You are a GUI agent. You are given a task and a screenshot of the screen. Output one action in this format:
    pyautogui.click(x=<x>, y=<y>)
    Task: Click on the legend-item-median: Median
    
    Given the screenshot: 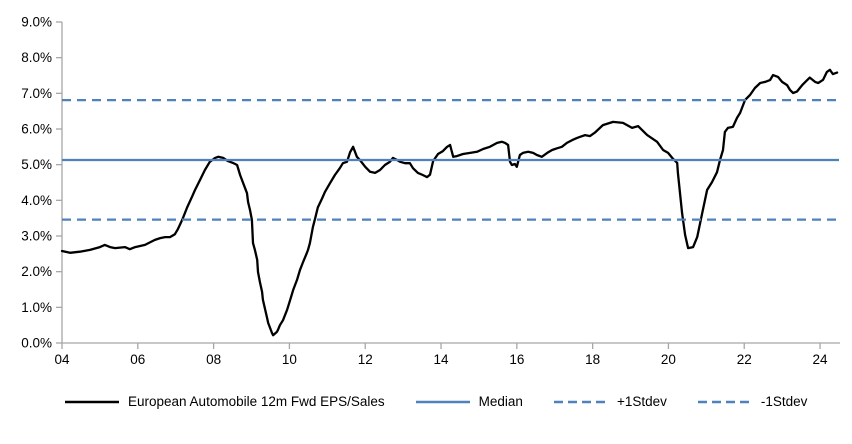 What is the action you would take?
    pyautogui.click(x=469, y=401)
    